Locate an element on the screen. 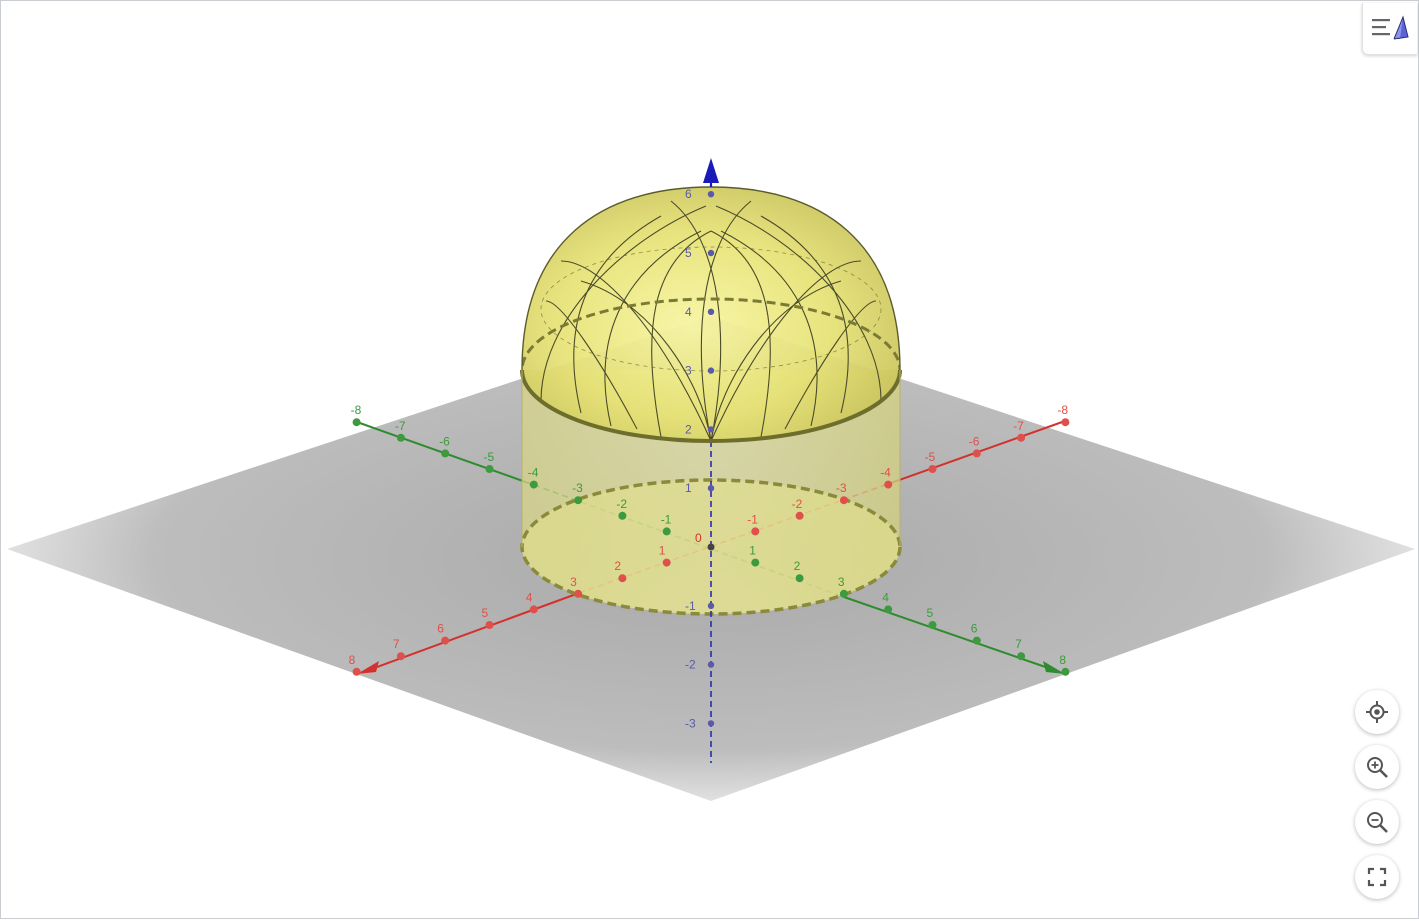 Image resolution: width=1419 pixels, height=921 pixels. cylinder-top-rim is located at coordinates (711, 406).